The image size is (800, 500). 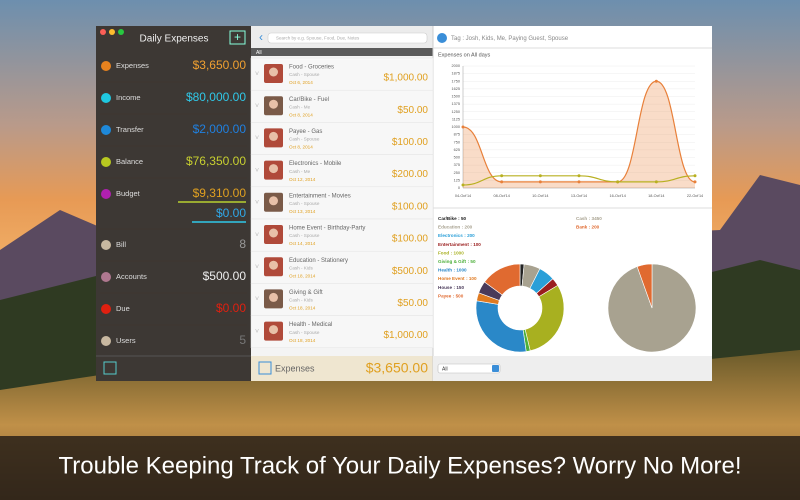 I want to click on y-tick-label: 250, so click(x=457, y=173).